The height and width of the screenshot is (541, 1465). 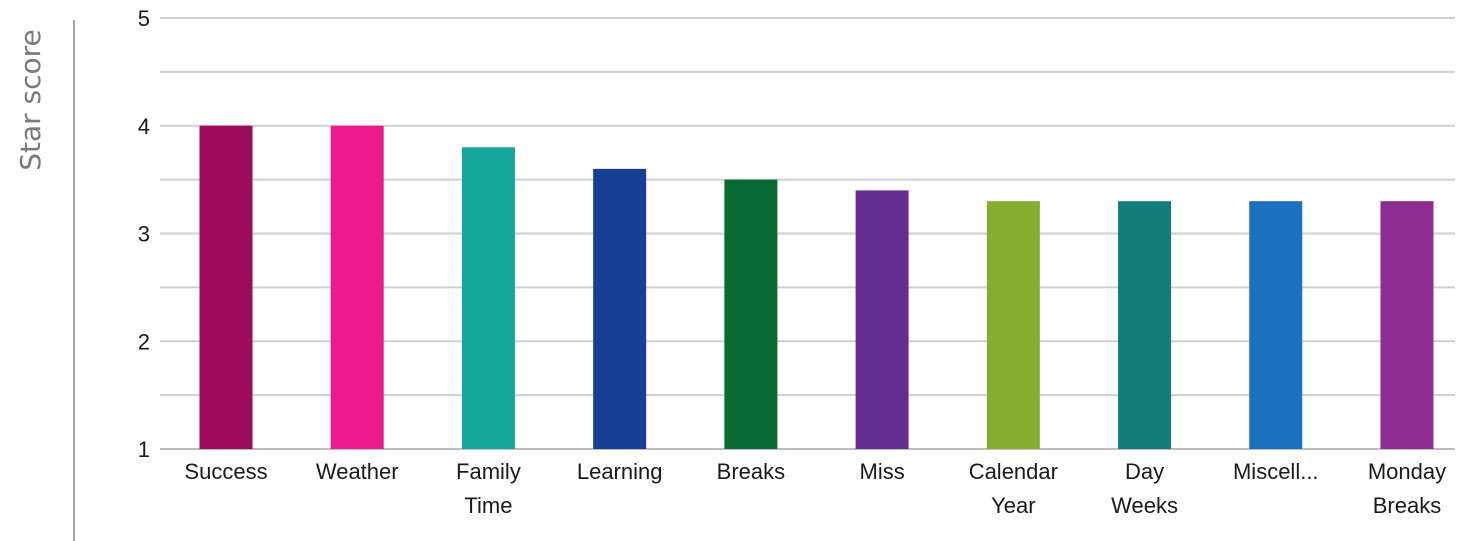 What do you see at coordinates (144, 126) in the screenshot?
I see `y-tick-label: 4` at bounding box center [144, 126].